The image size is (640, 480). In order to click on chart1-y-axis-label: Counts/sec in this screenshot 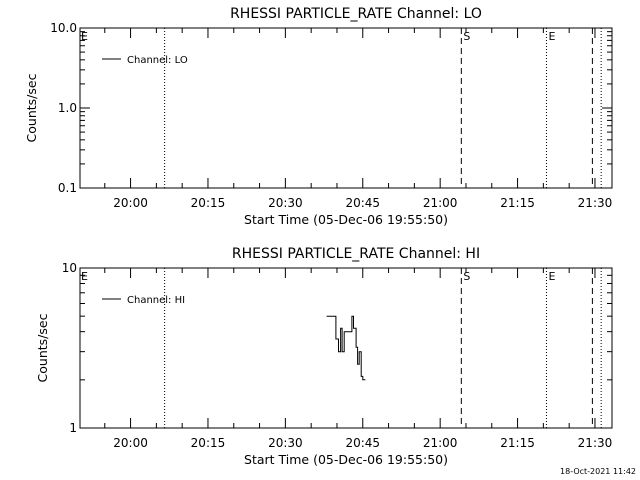, I will do `click(31, 107)`.